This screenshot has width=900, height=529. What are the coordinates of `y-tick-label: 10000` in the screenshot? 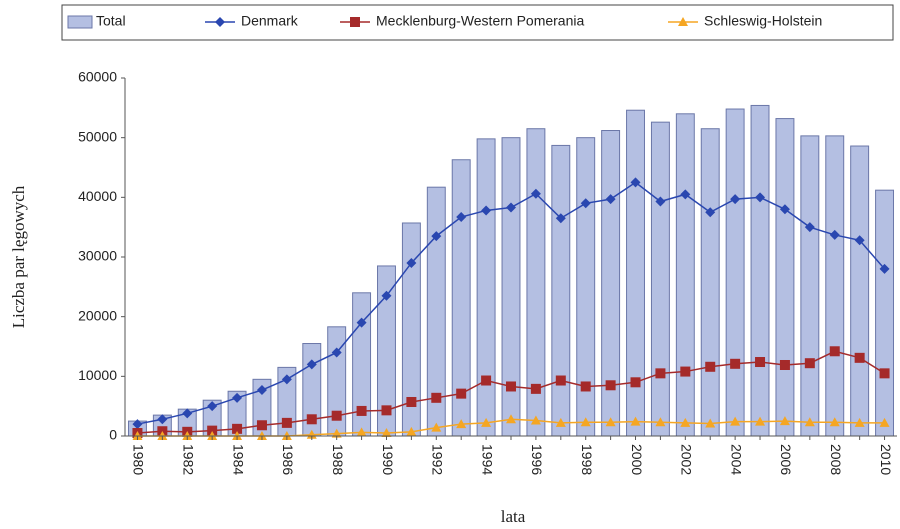 It's located at (97, 375).